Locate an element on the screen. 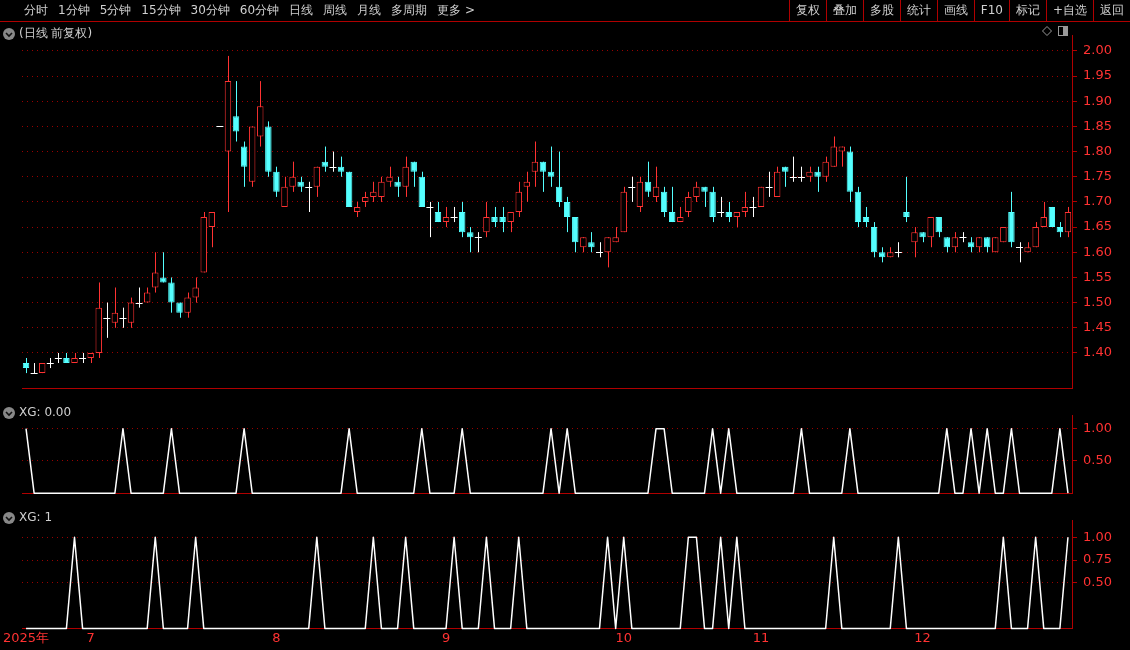 The image size is (1130, 650). x-tick-label: 12 is located at coordinates (922, 637).